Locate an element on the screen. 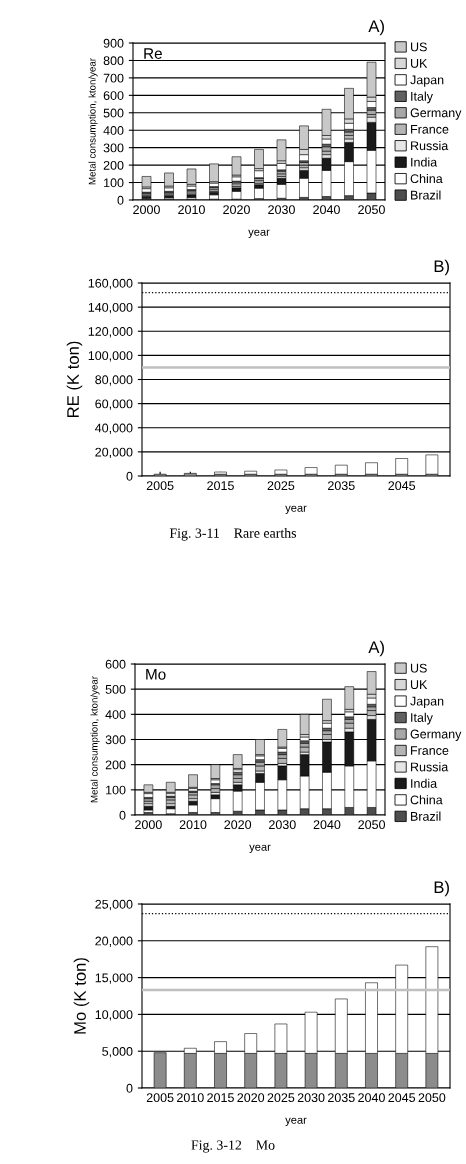 The width and height of the screenshot is (466, 1164). y-tick-label: 25,000 is located at coordinates (114, 905).